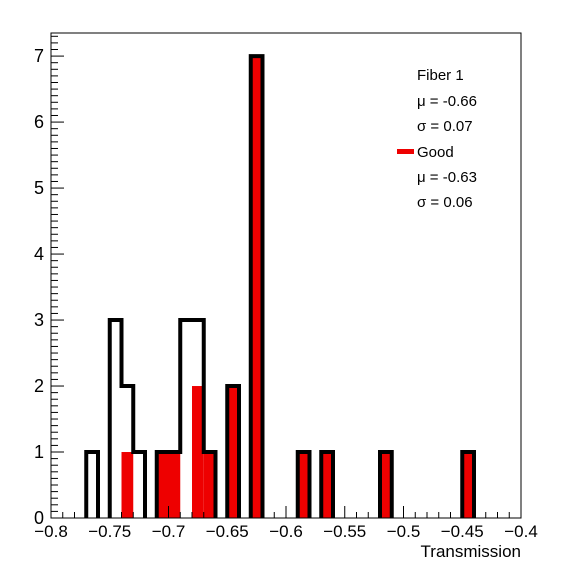 The image size is (569, 573). I want to click on x-tick-label: −0.75, so click(109, 531).